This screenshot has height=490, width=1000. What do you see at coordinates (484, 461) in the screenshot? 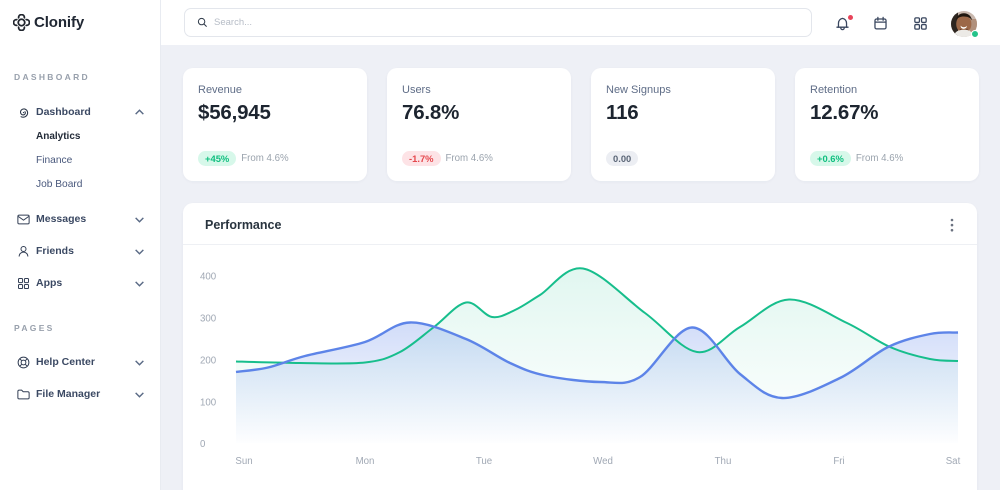
I see `svg-text: Tue` at bounding box center [484, 461].